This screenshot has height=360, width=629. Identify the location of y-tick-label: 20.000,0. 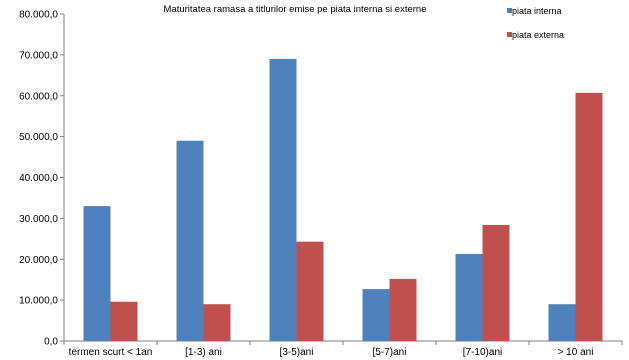
(38, 260).